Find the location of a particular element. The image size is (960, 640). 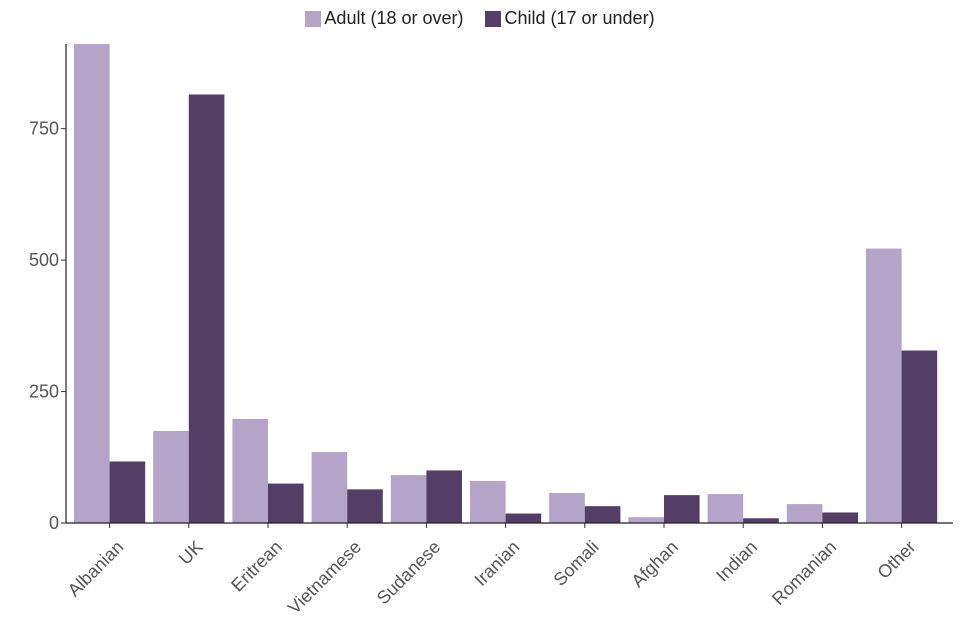

y-tick-label-0: 0 is located at coordinates (54, 523).